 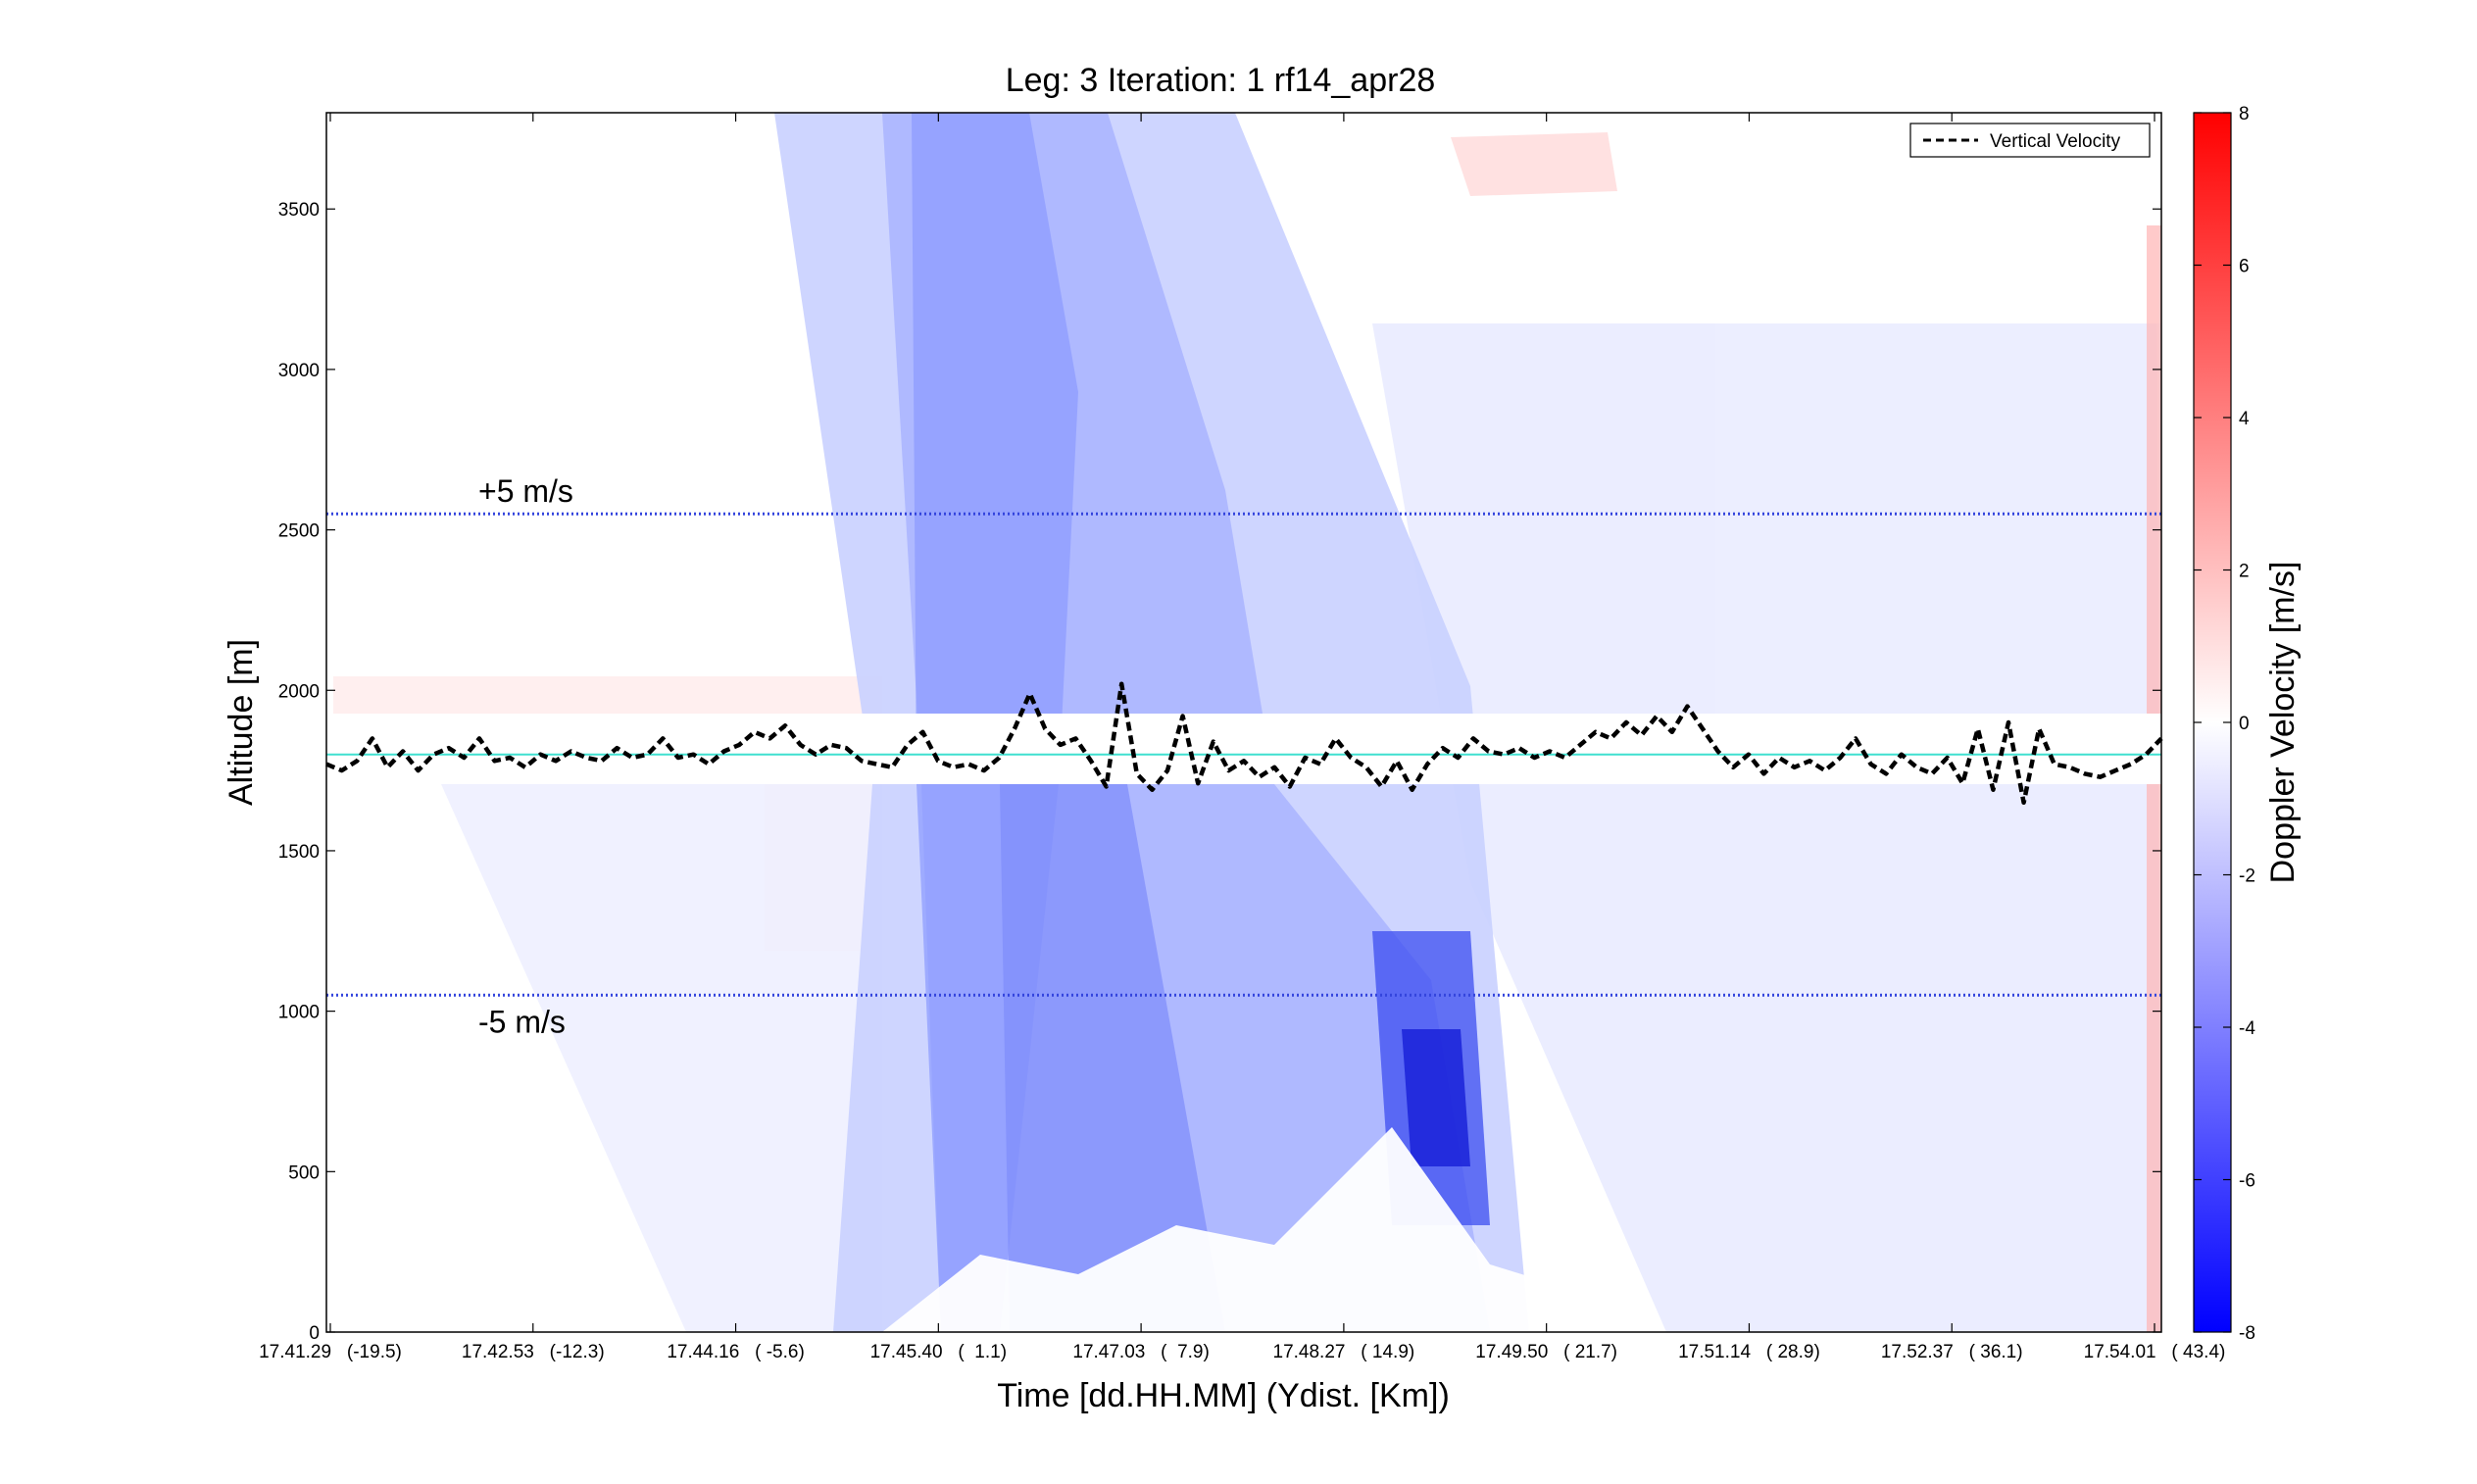 I want to click on y-tick-label: 3000, so click(x=299, y=371).